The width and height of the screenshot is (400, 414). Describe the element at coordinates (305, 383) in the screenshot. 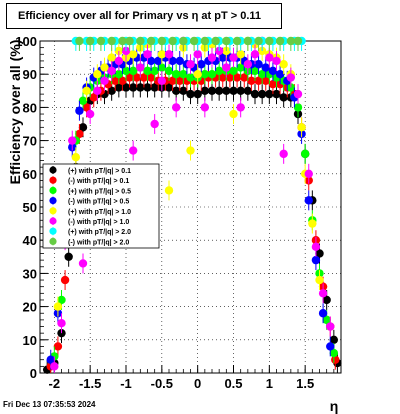

I see `x-tick-label: 1.5` at that location.